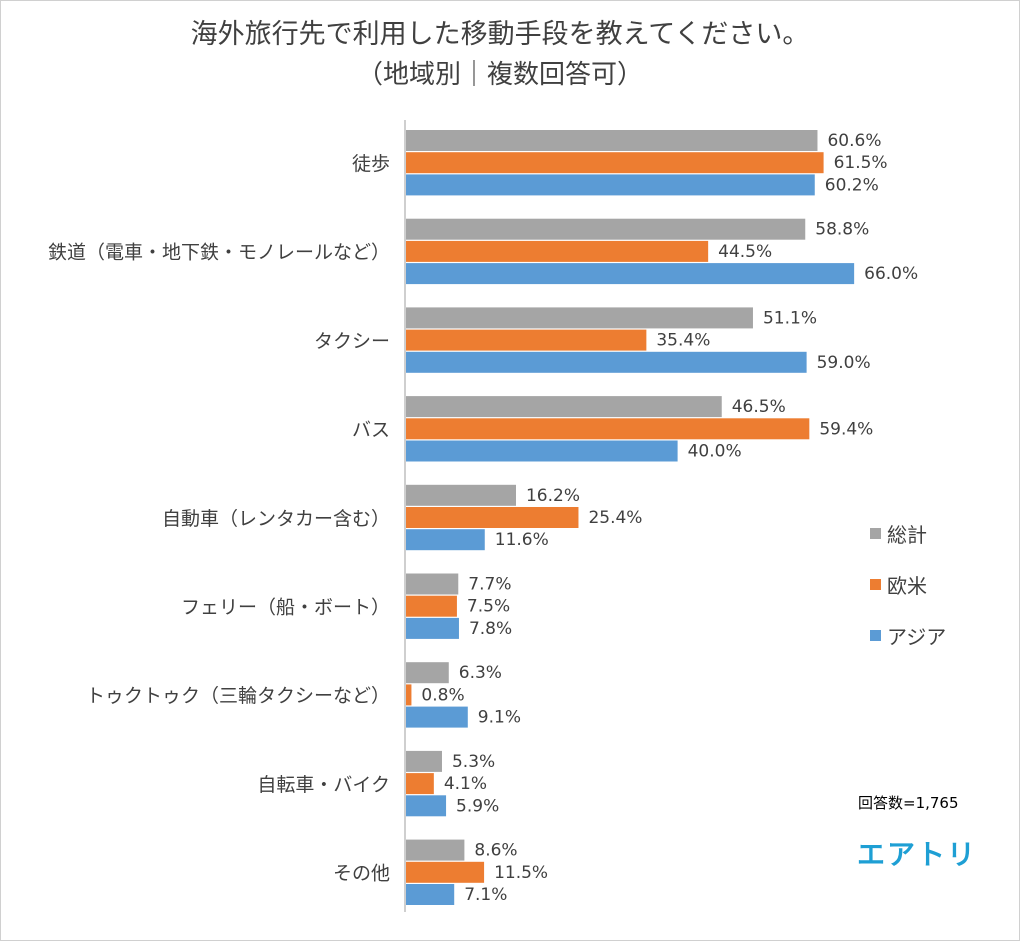 This screenshot has height=941, width=1020. Describe the element at coordinates (473, 762) in the screenshot. I see `data-label-total: 5.3%` at that location.